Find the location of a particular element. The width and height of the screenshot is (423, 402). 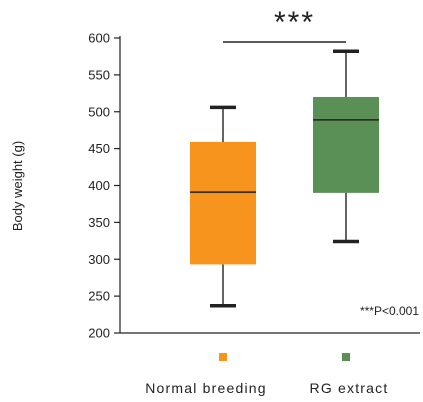

y-tick-label: 450 is located at coordinates (99, 148).